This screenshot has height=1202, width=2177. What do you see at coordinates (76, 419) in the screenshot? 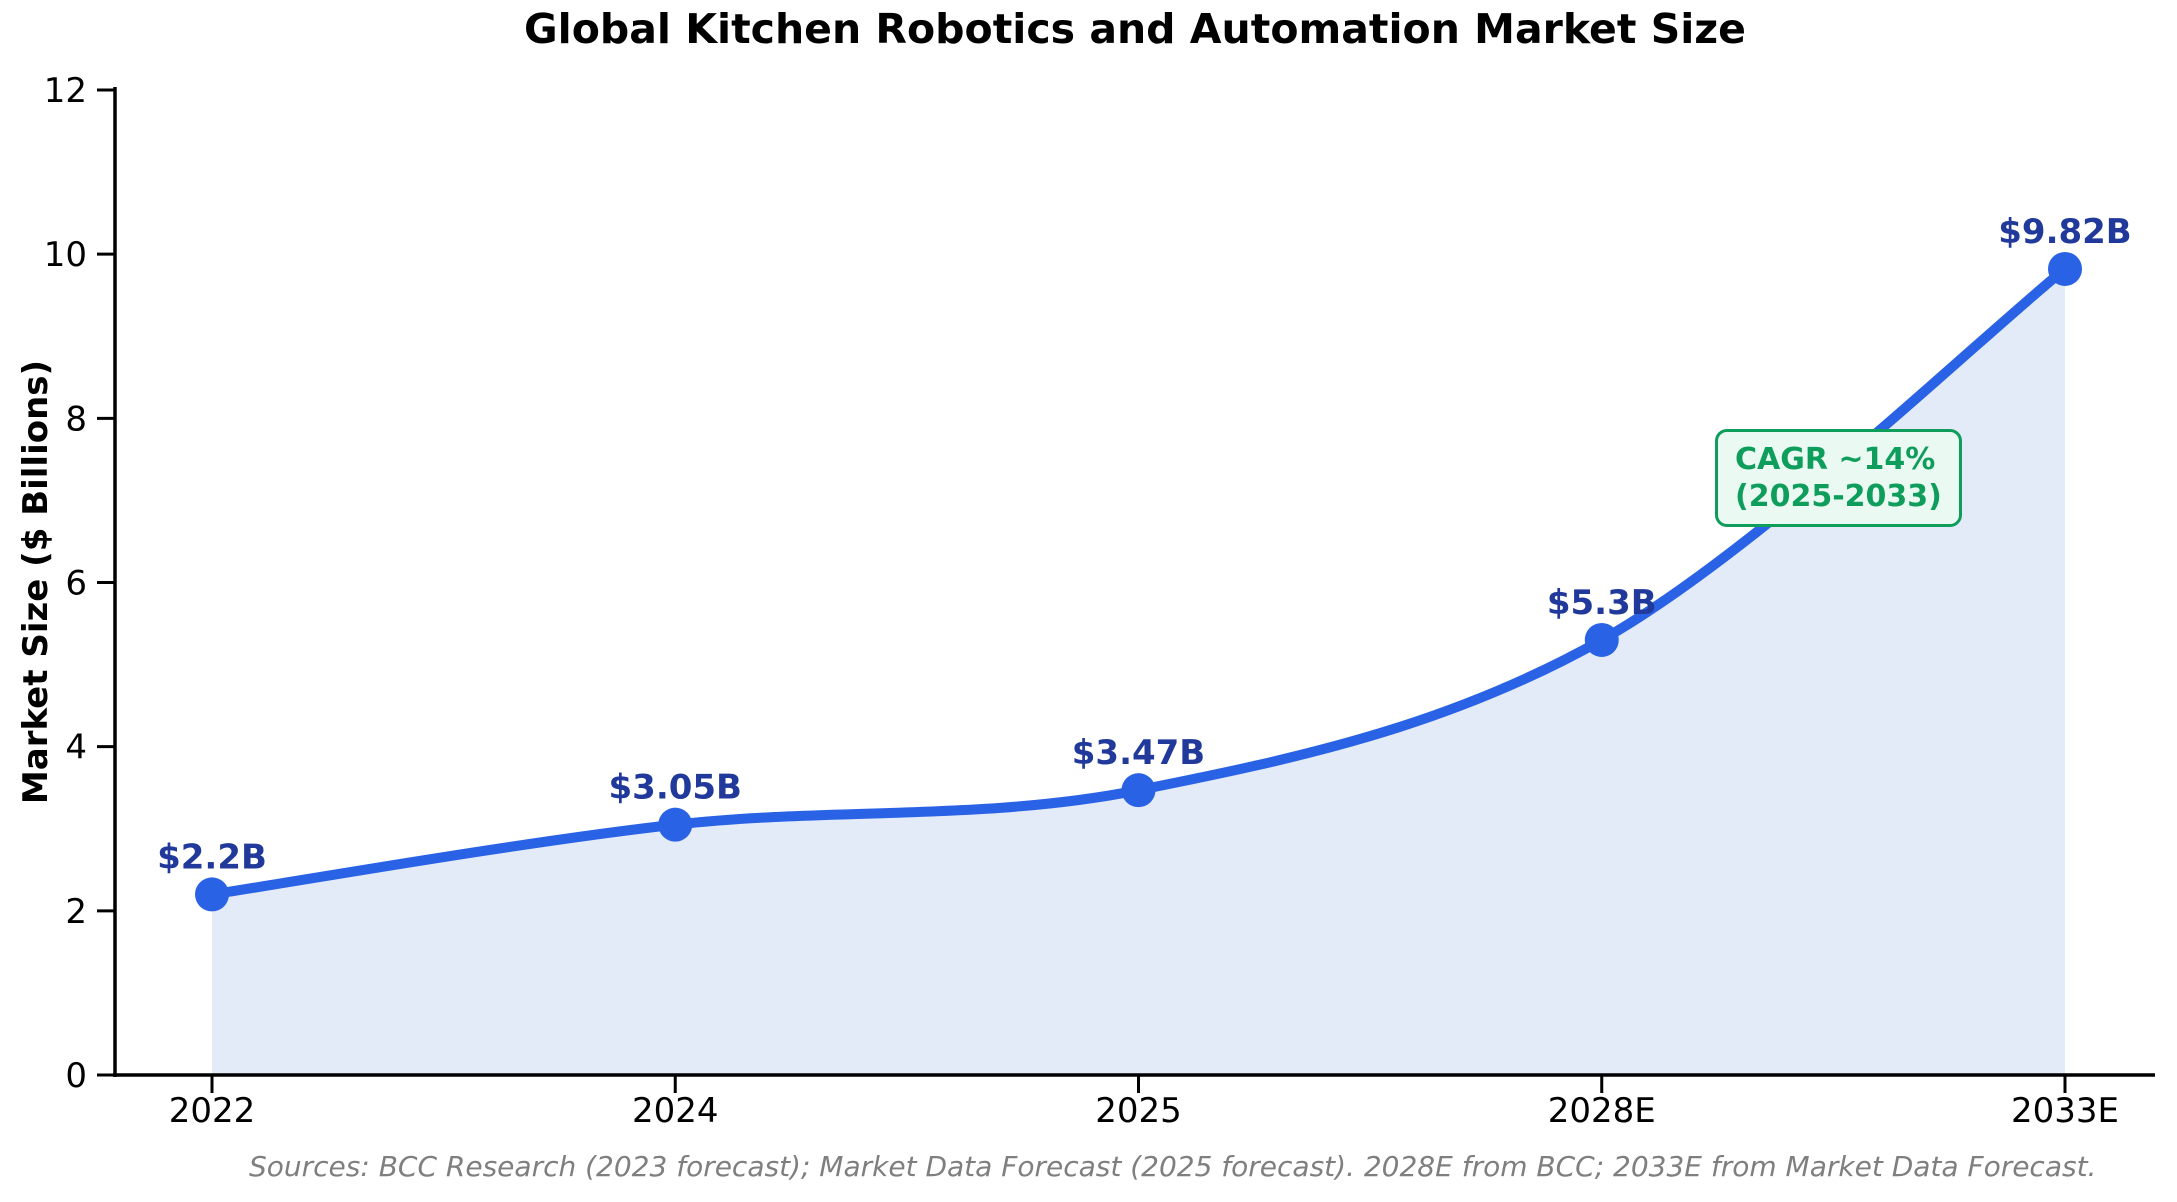
I see `y-tick-label: 8` at bounding box center [76, 419].